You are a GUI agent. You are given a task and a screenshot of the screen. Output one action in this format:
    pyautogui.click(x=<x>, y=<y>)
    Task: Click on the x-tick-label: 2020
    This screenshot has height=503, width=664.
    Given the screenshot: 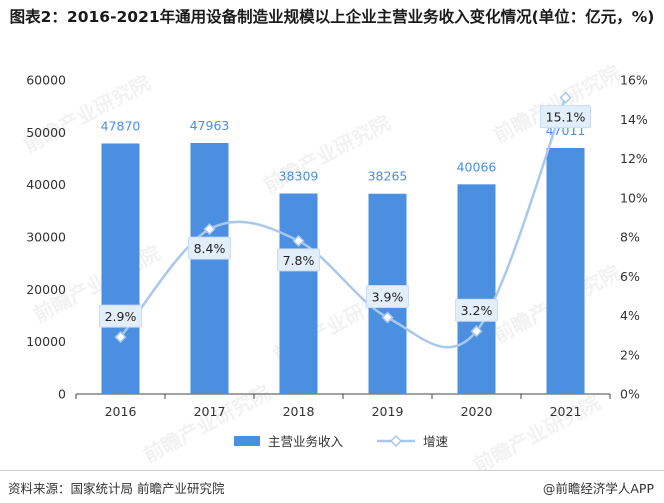 What is the action you would take?
    pyautogui.click(x=477, y=411)
    